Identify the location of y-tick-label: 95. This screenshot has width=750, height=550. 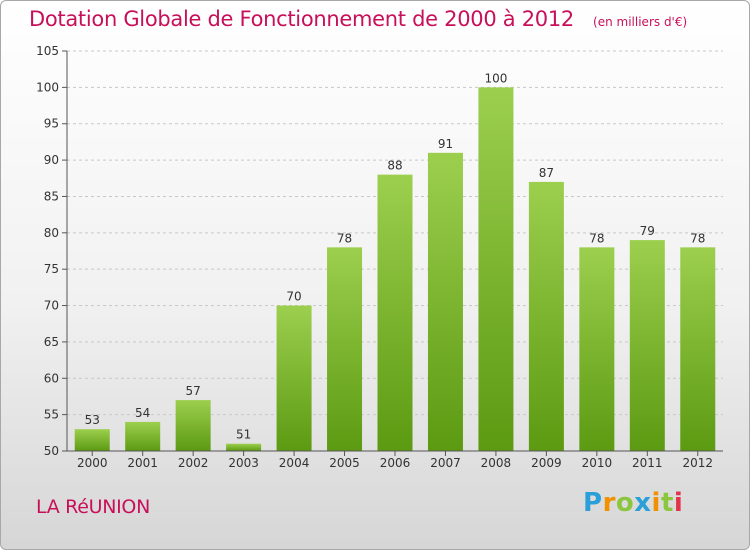
(51, 124).